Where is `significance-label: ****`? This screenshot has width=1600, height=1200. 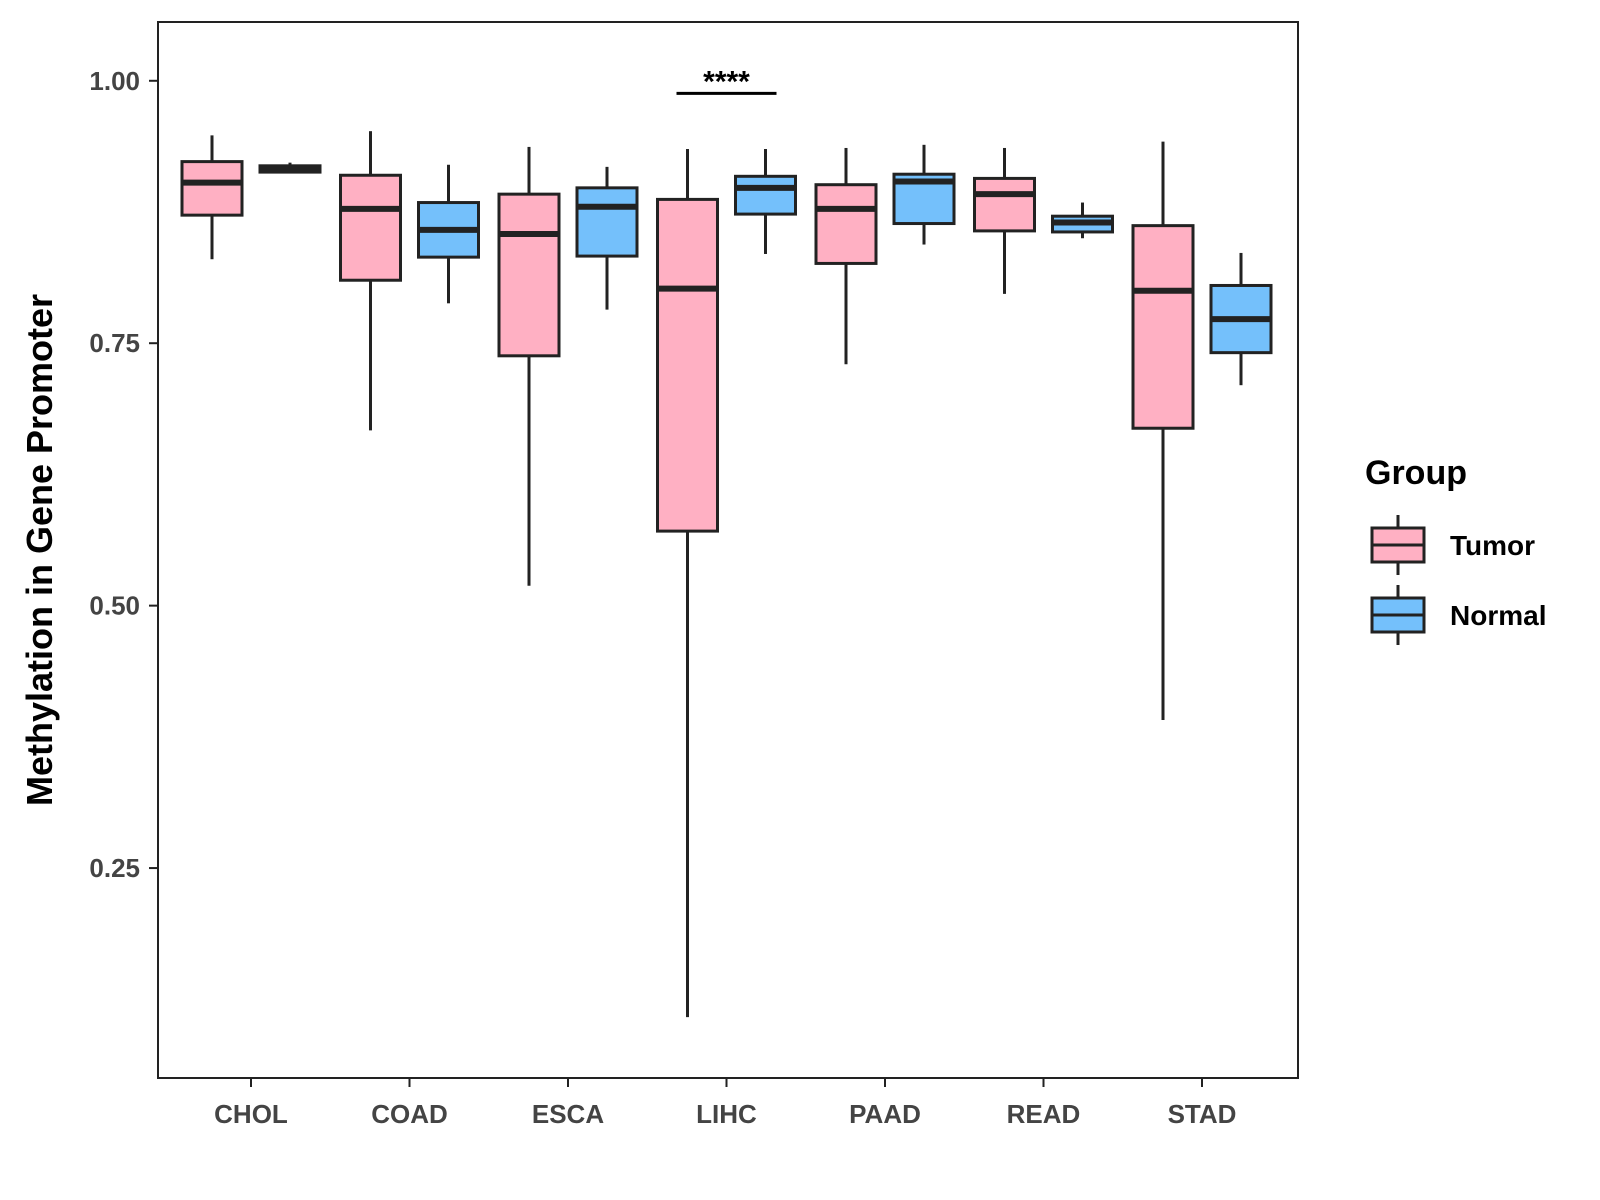 significance-label: **** is located at coordinates (726, 81).